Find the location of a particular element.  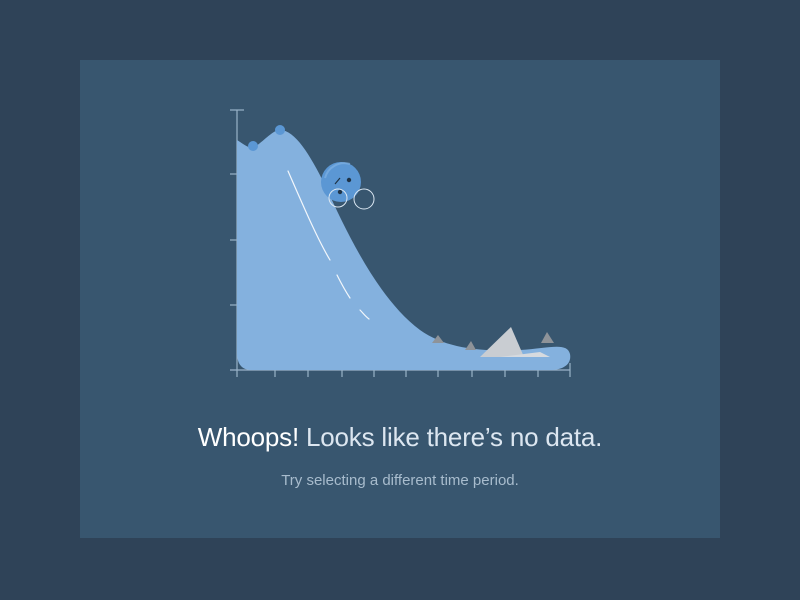

empty-state-headline: Whoops! Looks like there’s no data. is located at coordinates (400, 437).